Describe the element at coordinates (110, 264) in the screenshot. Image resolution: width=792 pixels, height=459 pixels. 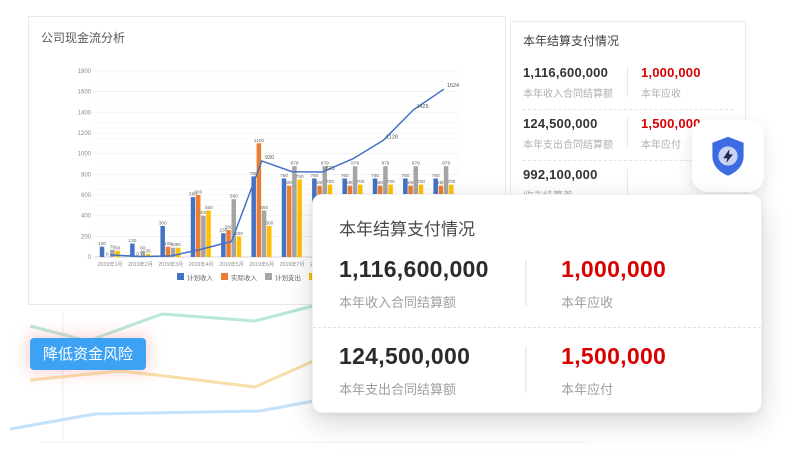
I see `svg-text: 2019年1月` at that location.